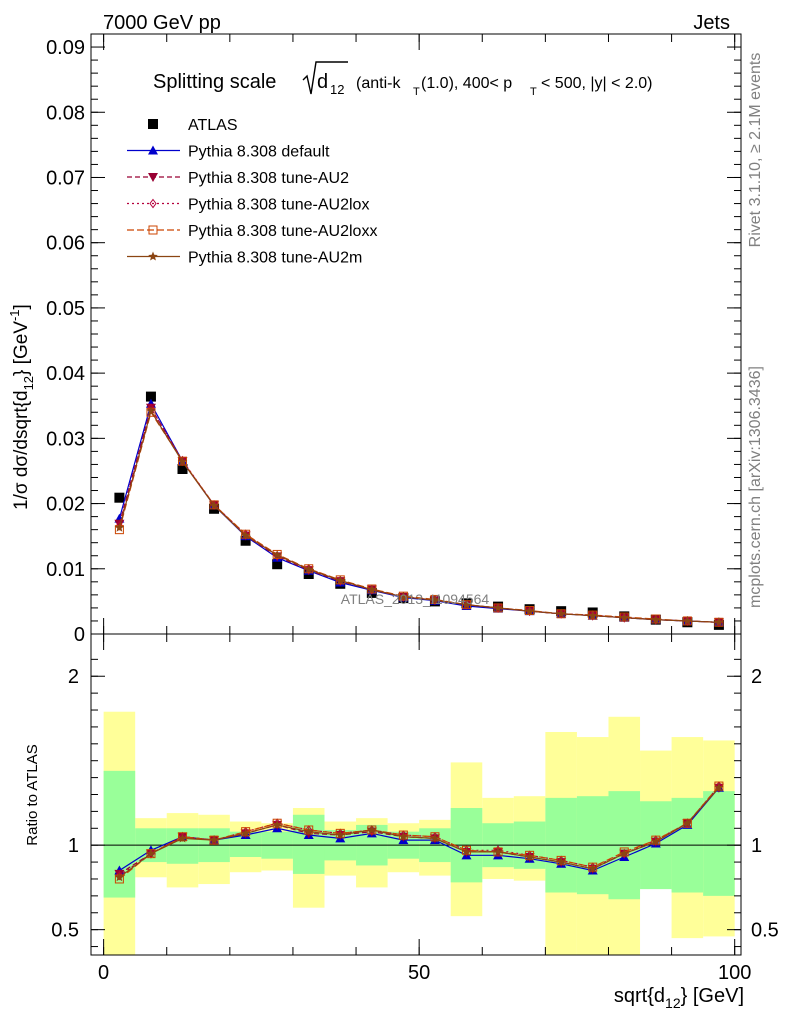  Describe the element at coordinates (65, 570) in the screenshot. I see `main-ytick-label: 0.01` at that location.